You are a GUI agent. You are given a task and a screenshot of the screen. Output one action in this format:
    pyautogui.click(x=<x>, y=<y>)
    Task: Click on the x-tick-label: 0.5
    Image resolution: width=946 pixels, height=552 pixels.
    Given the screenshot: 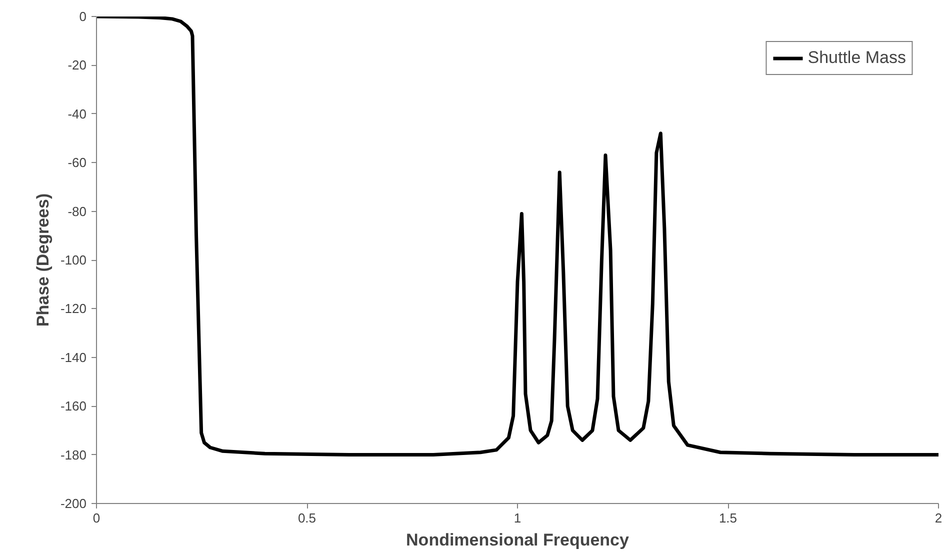 What is the action you would take?
    pyautogui.click(x=307, y=518)
    